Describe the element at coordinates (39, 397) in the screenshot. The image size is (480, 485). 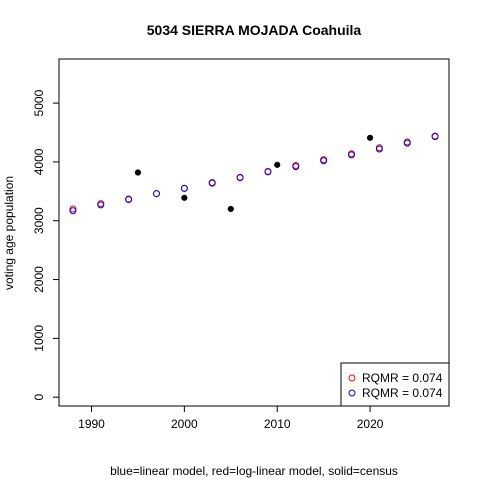
I see `y-tick-label: 0` at that location.